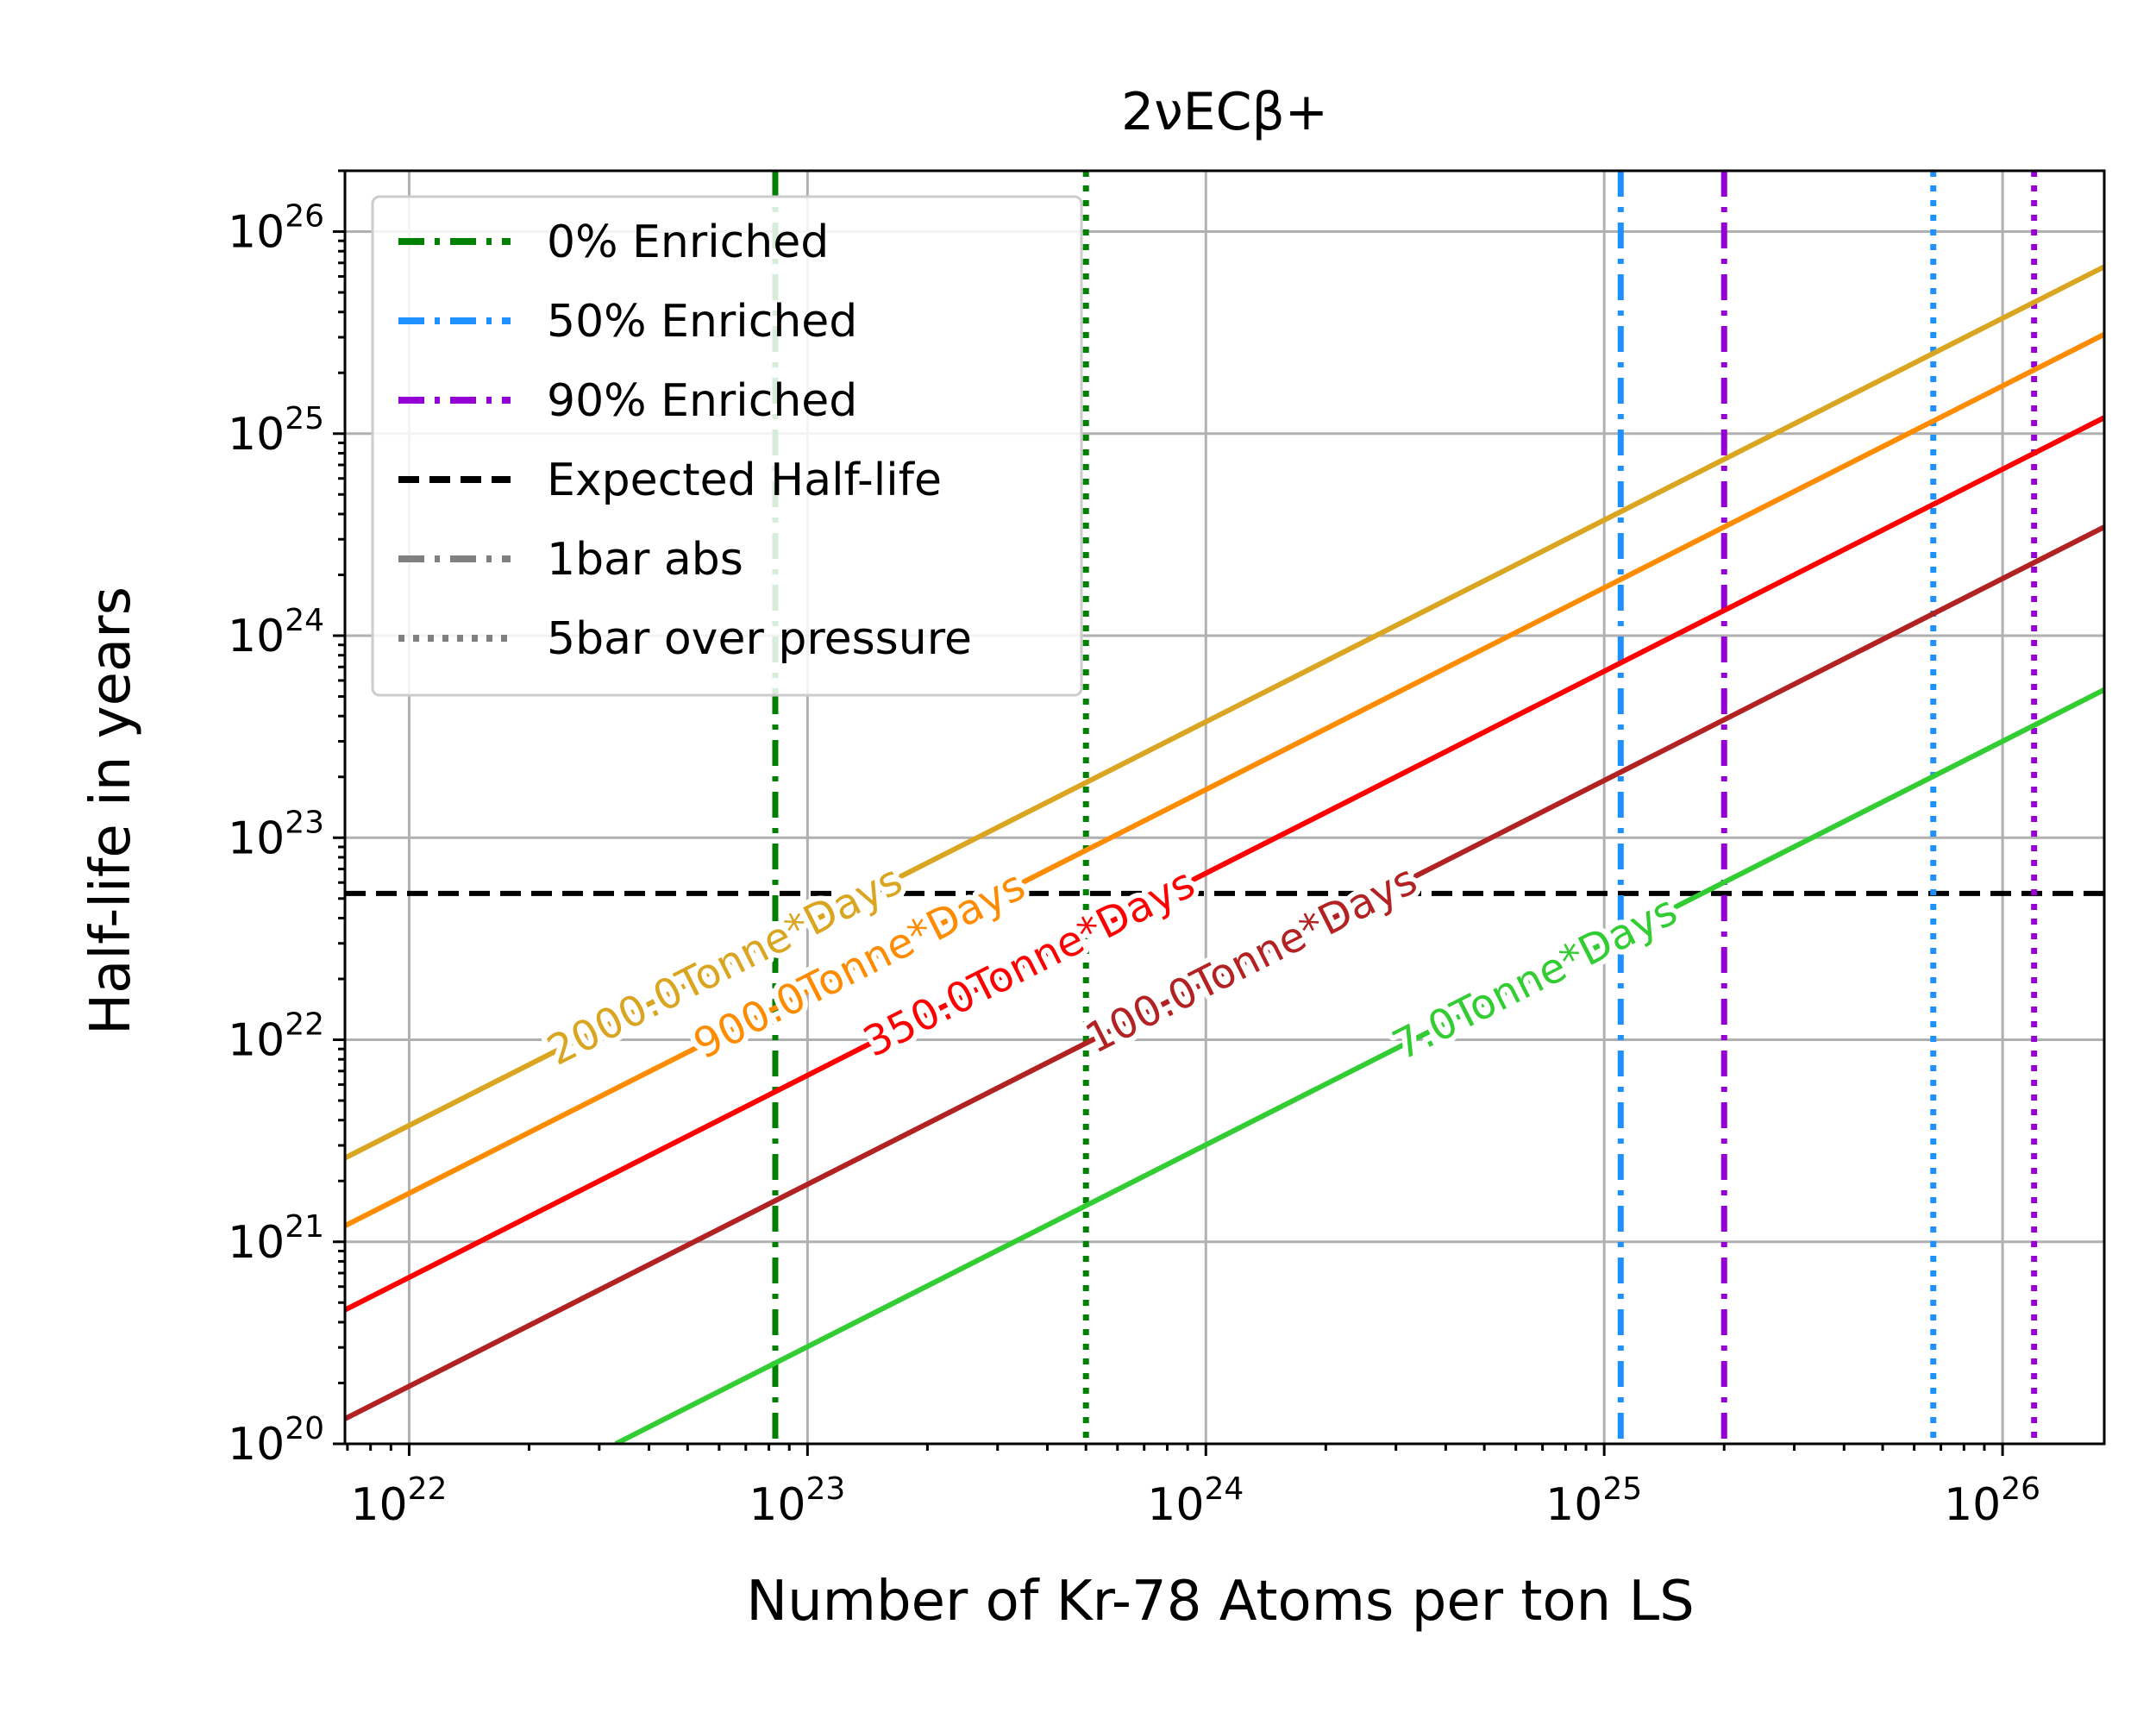 This screenshot has width=2156, height=1725. I want to click on y-tick-label: 1023, so click(276, 835).